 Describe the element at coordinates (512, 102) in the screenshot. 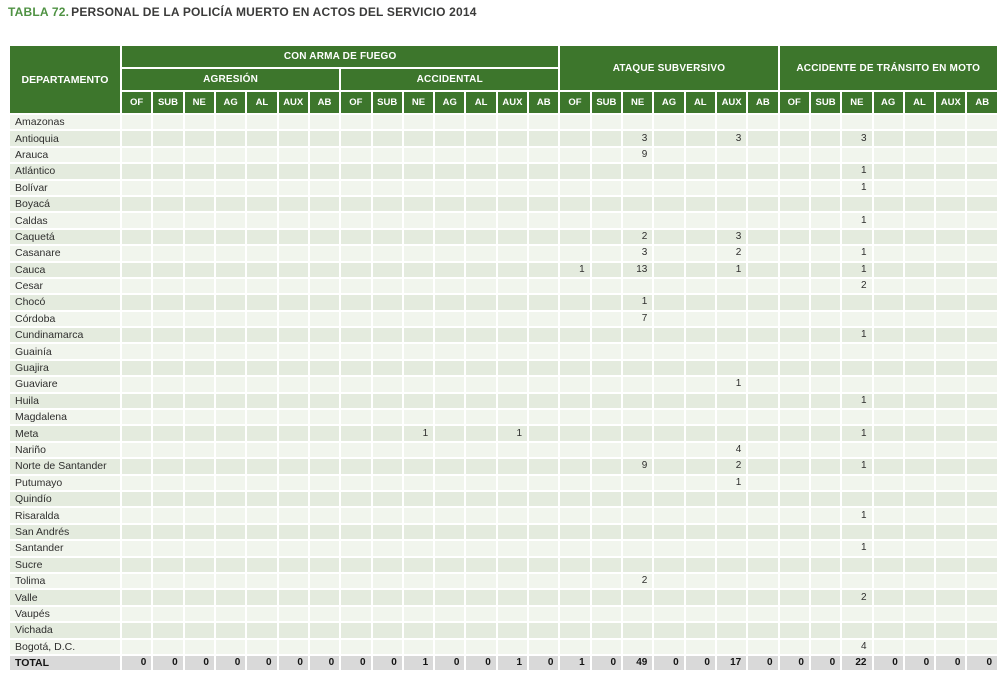

I see `col-header-aux: AUX` at that location.